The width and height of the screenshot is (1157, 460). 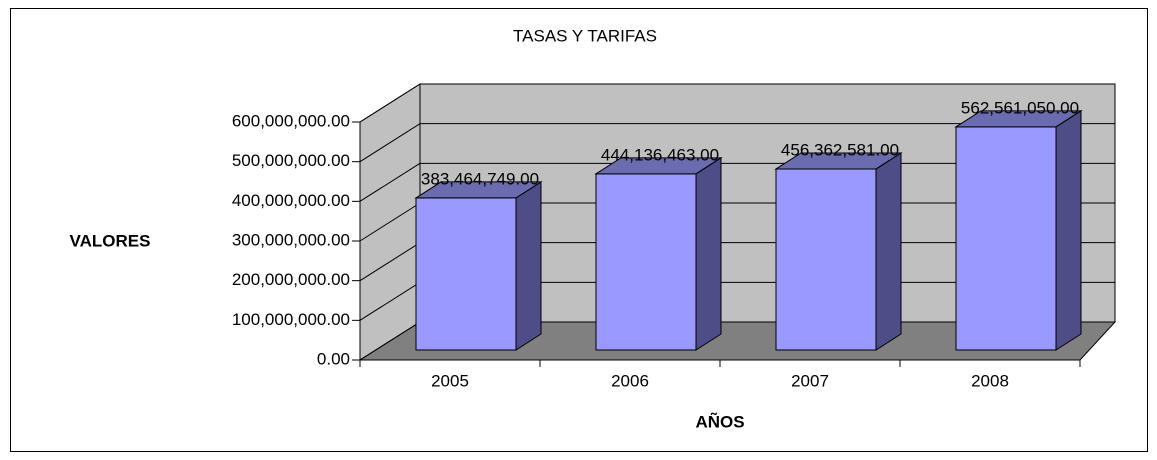 What do you see at coordinates (630, 380) in the screenshot?
I see `x-tick-label: 2006` at bounding box center [630, 380].